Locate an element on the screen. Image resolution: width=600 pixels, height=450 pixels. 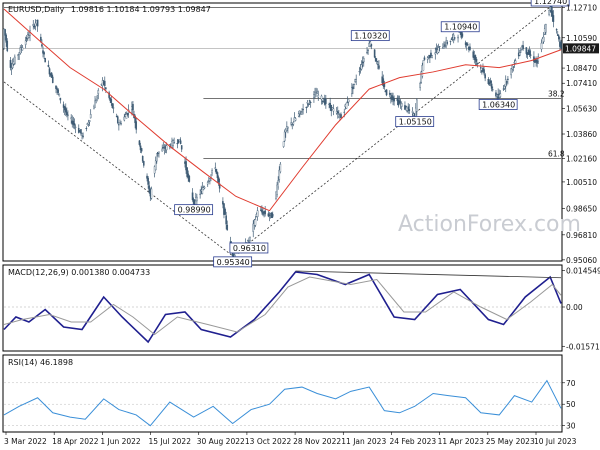
fibonacci-level-label: 61.8 is located at coordinates (556, 153).